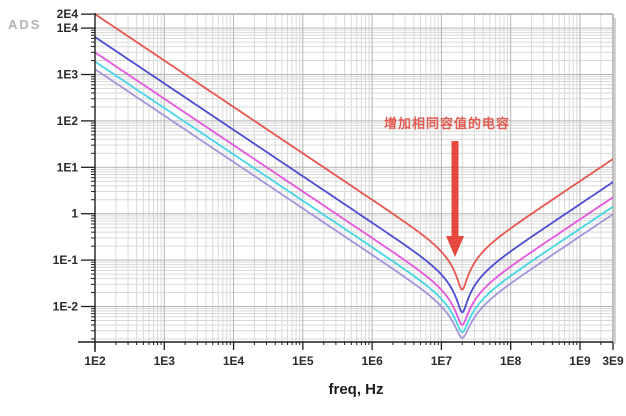  Describe the element at coordinates (66, 307) in the screenshot. I see `y-tick-label: 1E-2` at that location.